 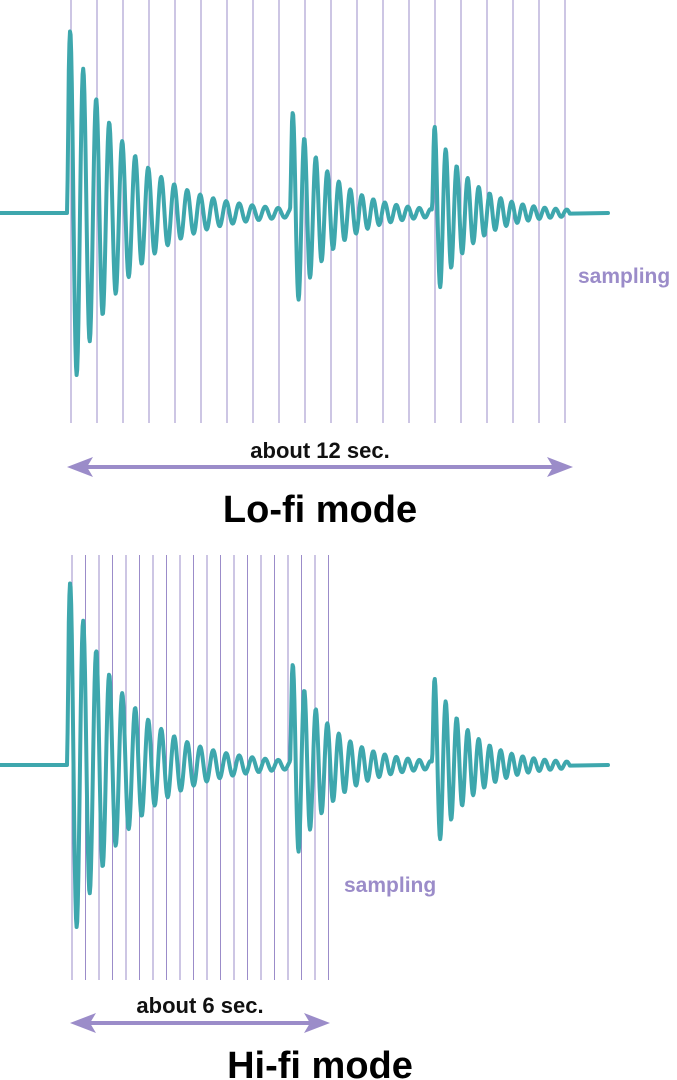 I want to click on lofi-duration-label: about 12 sec., so click(x=319, y=450).